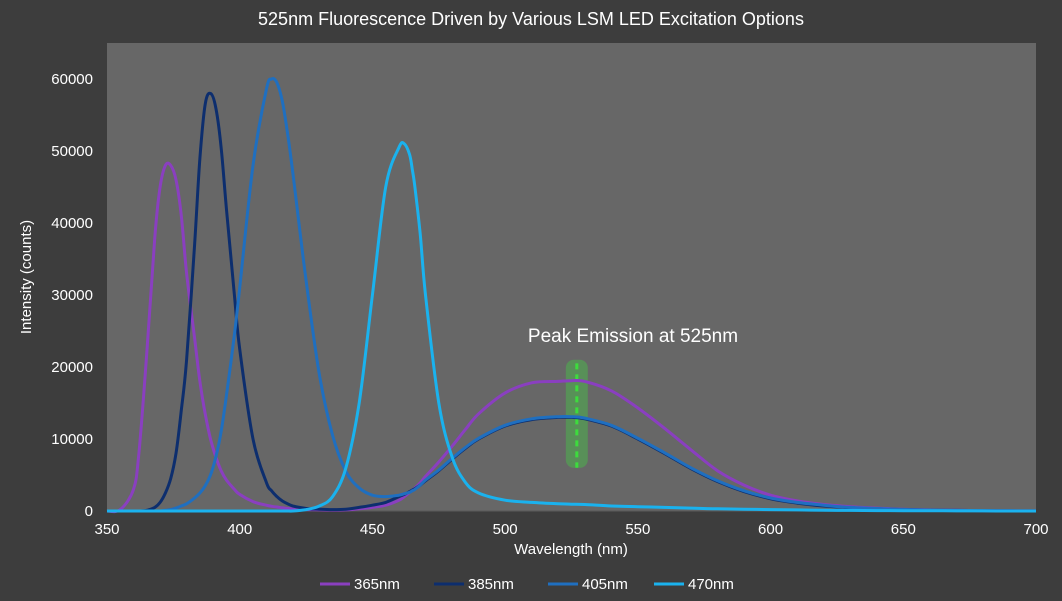 Image resolution: width=1062 pixels, height=601 pixels. Describe the element at coordinates (239, 529) in the screenshot. I see `x-tick-label: 400` at that location.